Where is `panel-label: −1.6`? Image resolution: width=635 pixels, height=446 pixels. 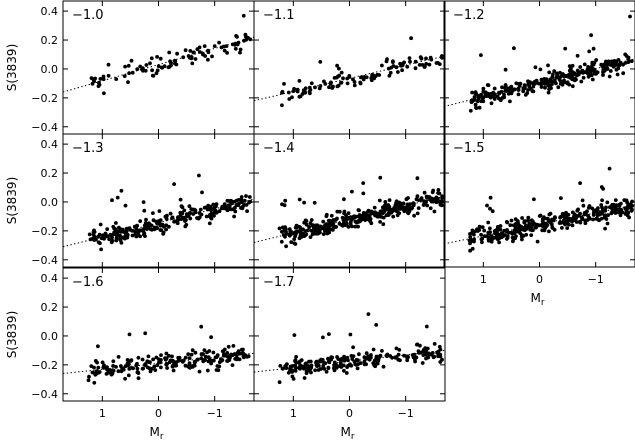
panel-label: −1.6 is located at coordinates (88, 282).